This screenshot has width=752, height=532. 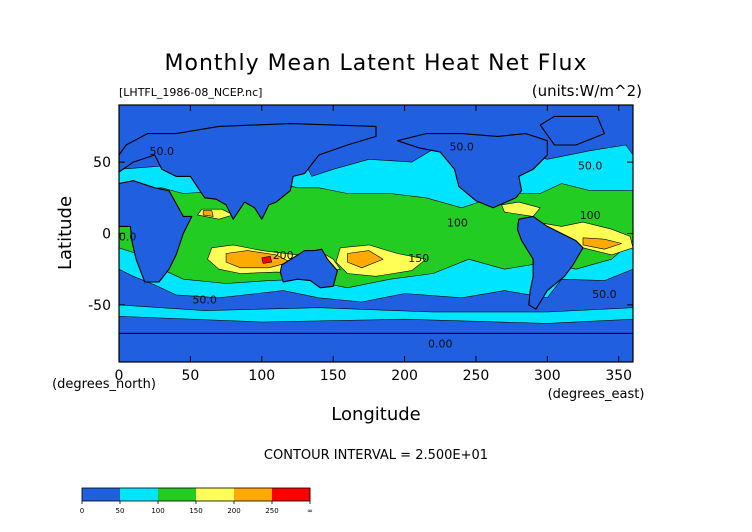 What do you see at coordinates (596, 394) in the screenshot?
I see `x-unit-label: (degrees_east)` at bounding box center [596, 394].